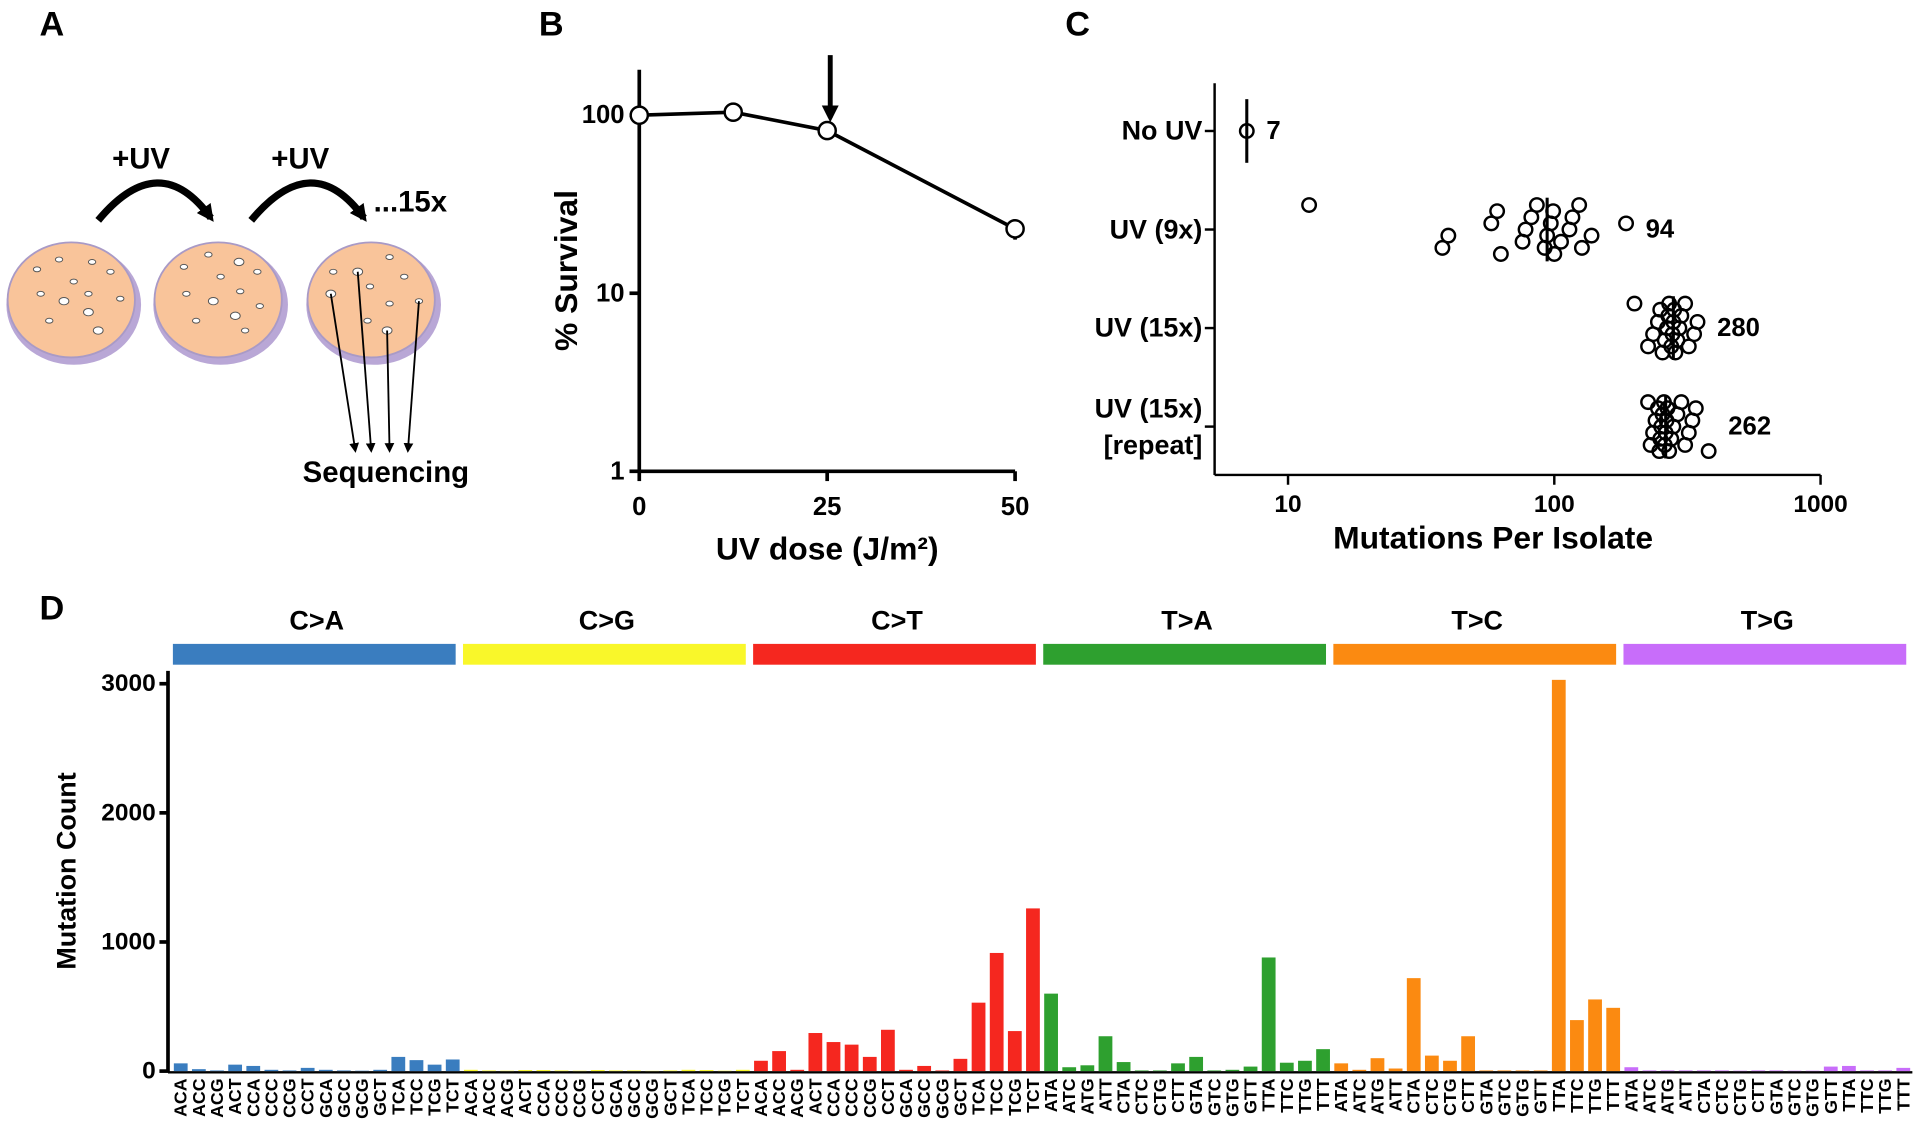  Describe the element at coordinates (1523, 1097) in the screenshot. I see `x-tick-label: GTG` at that location.